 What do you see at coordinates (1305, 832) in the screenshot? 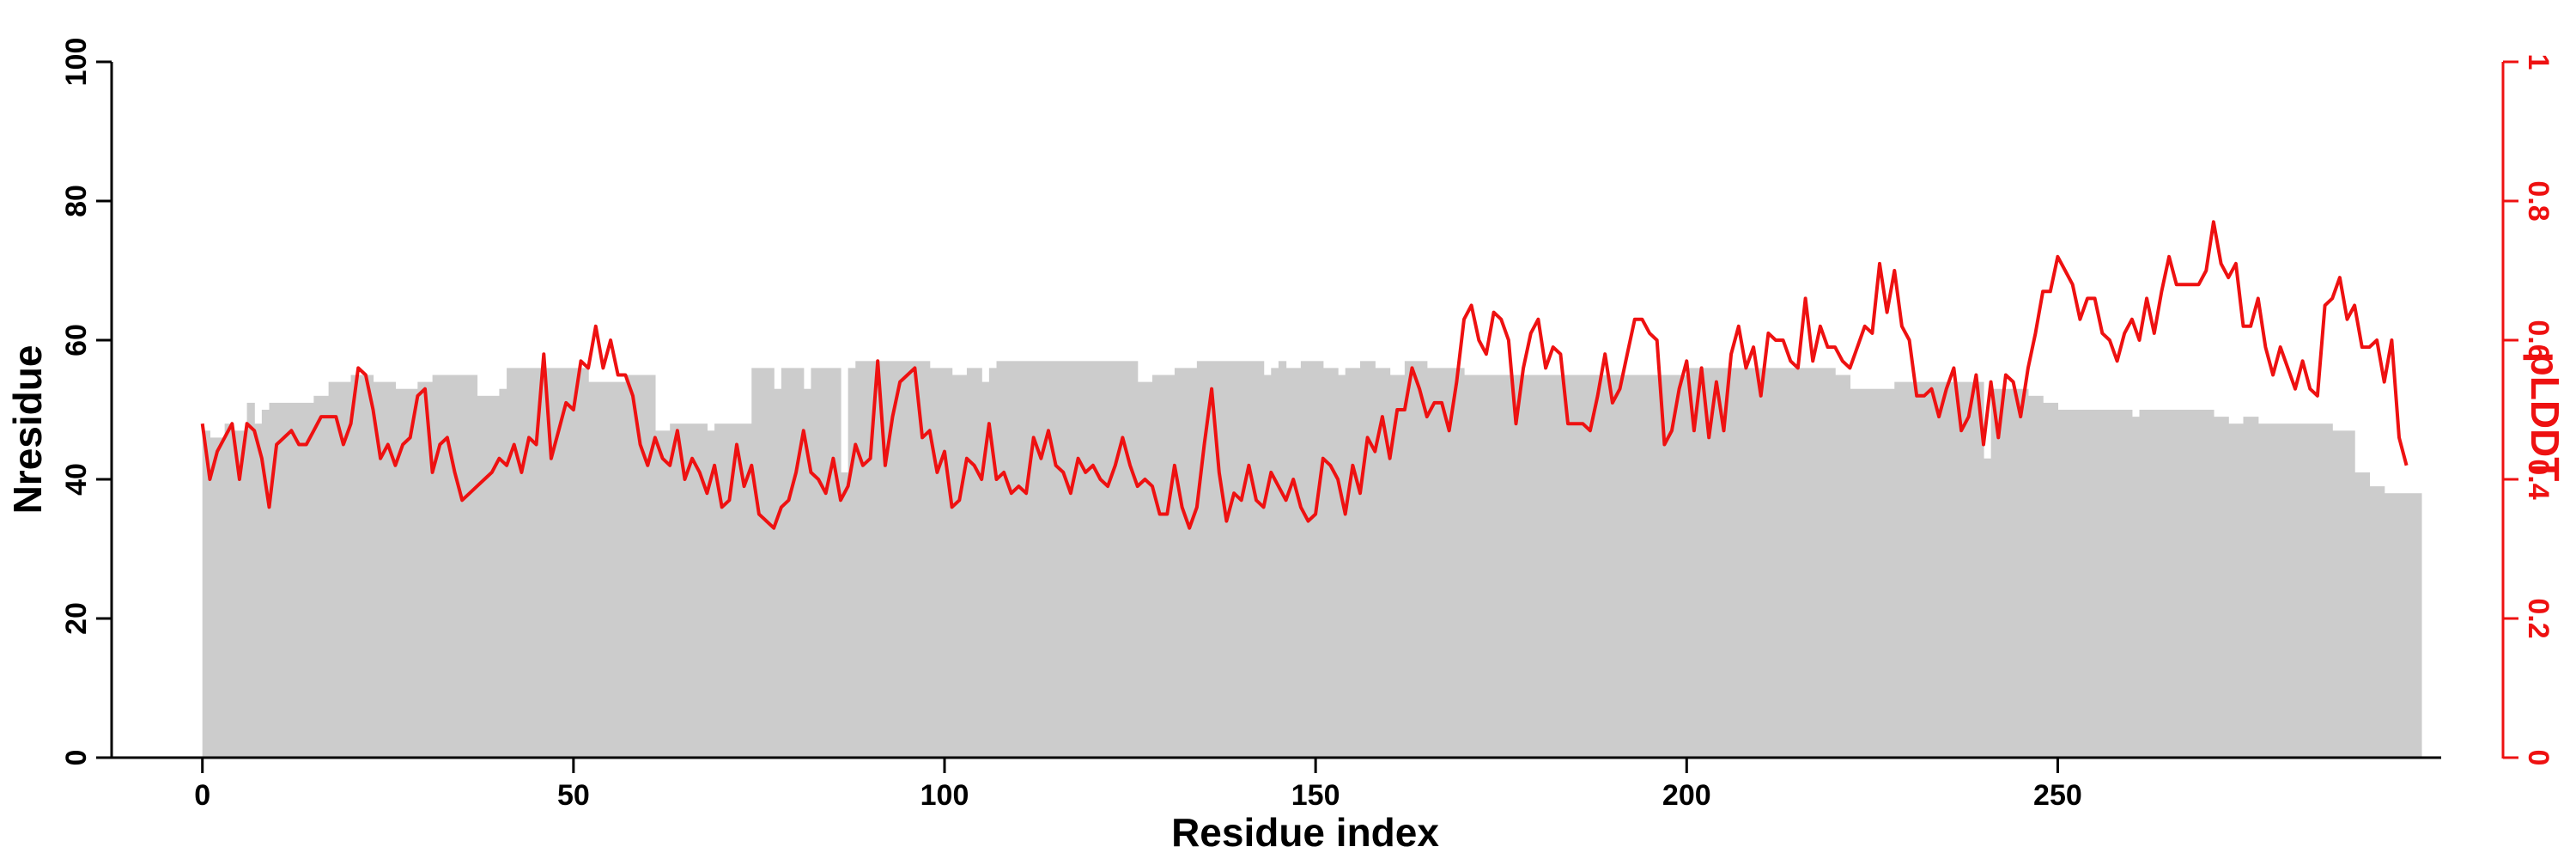
I see `x-axis-title: Residue index` at bounding box center [1305, 832].